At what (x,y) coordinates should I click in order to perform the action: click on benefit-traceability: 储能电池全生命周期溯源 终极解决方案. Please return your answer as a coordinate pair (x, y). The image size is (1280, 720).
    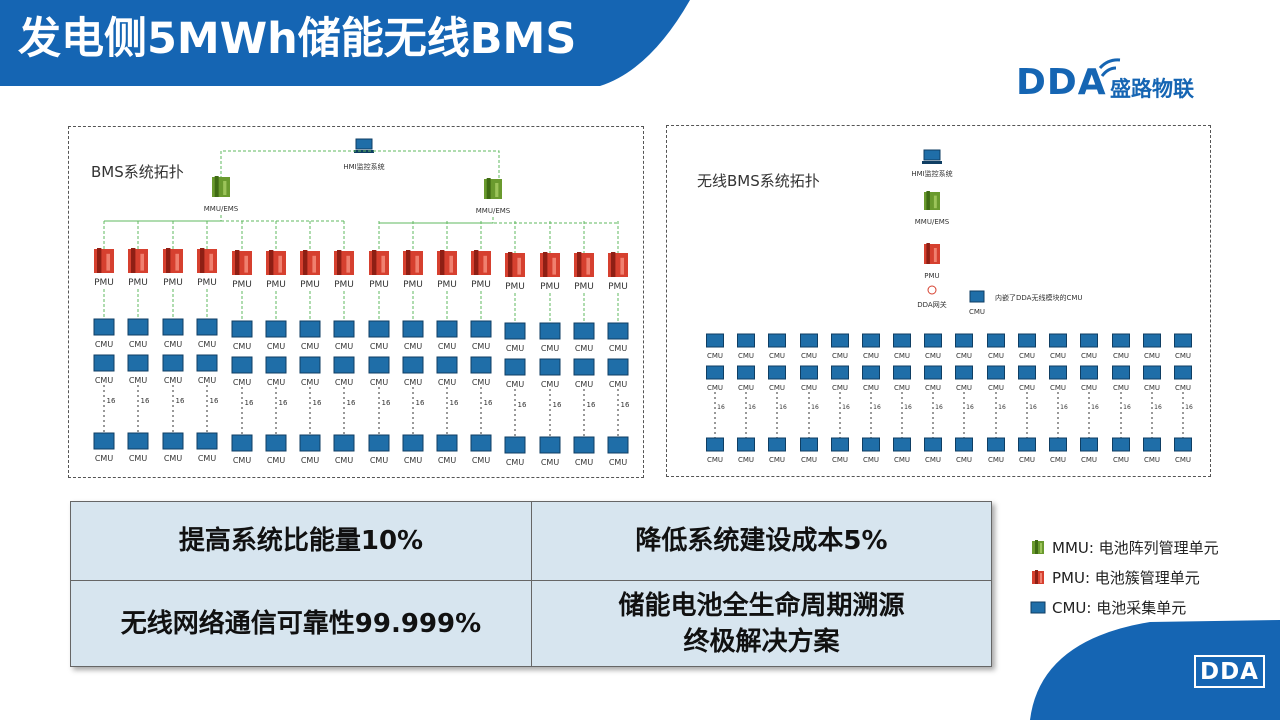
    Looking at the image, I should click on (761, 623).